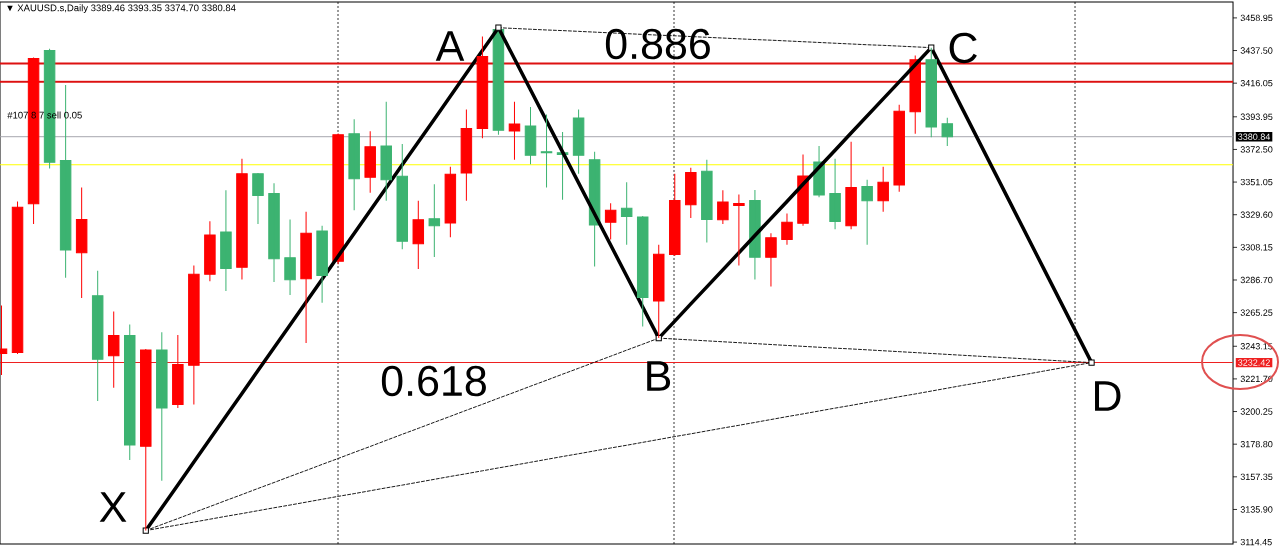  I want to click on y-tick-label: 3416.05, so click(1256, 83).